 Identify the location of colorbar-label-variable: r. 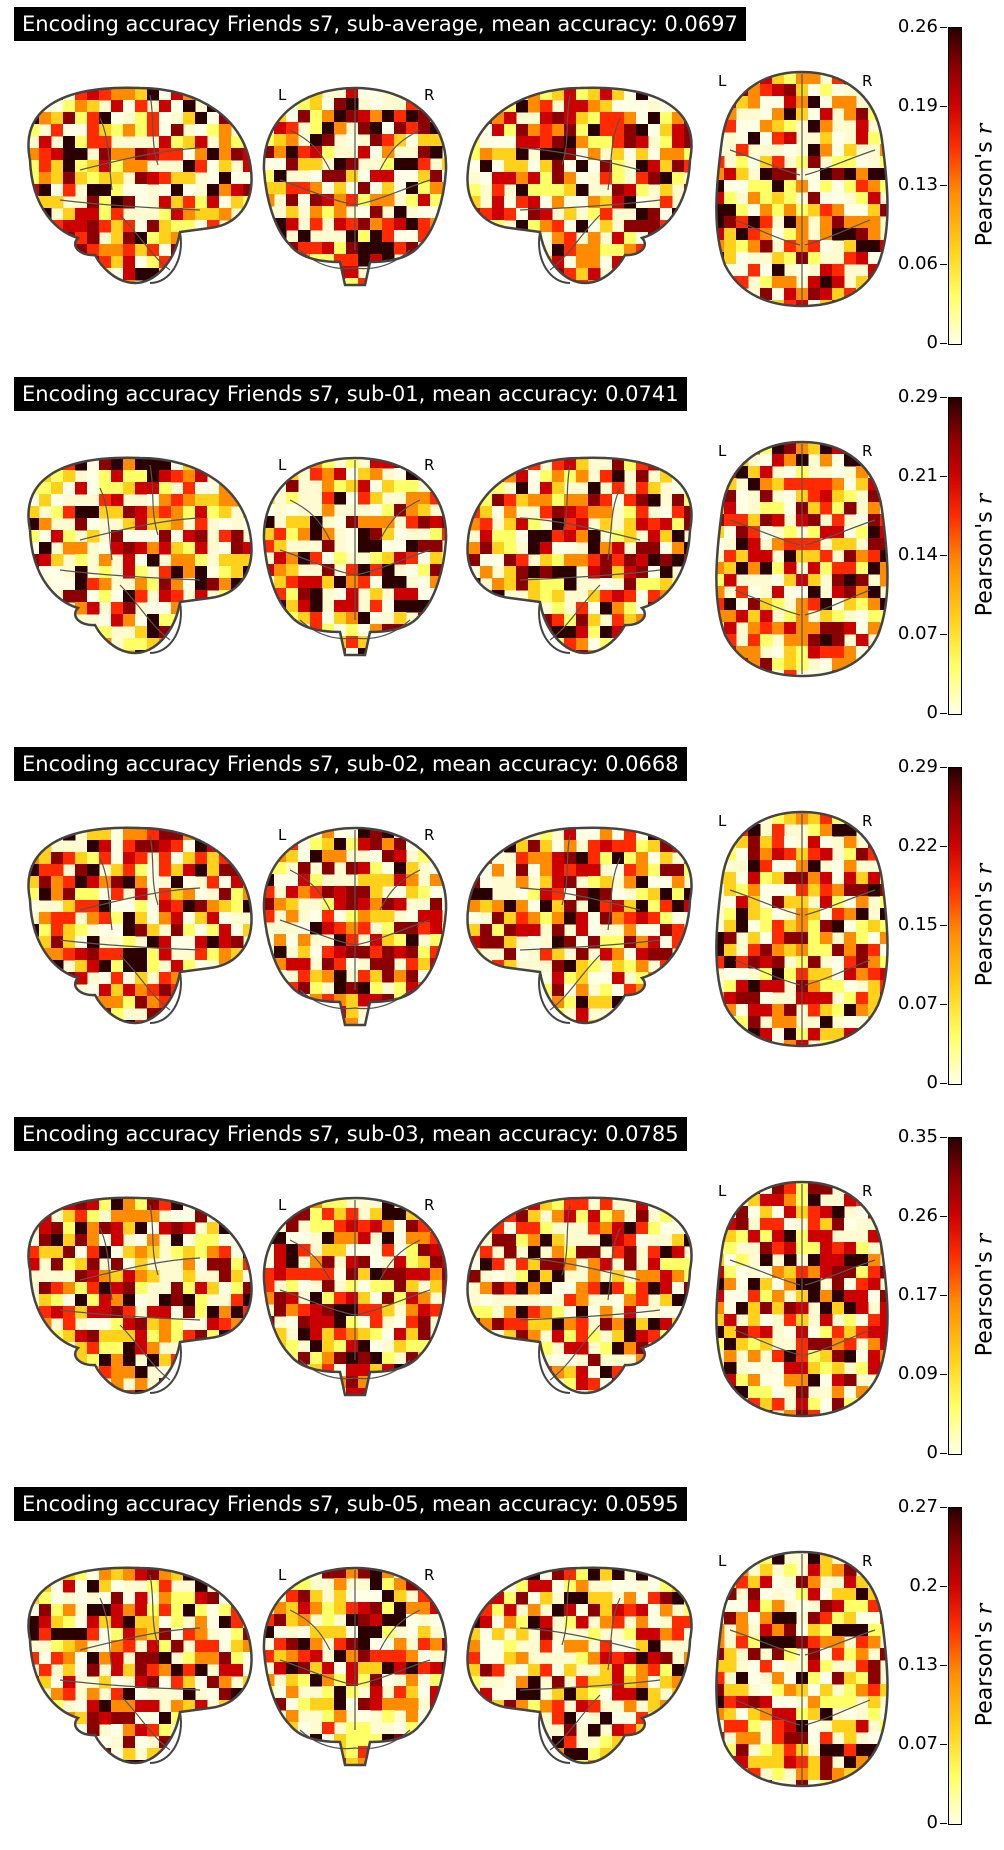
(985, 1609).